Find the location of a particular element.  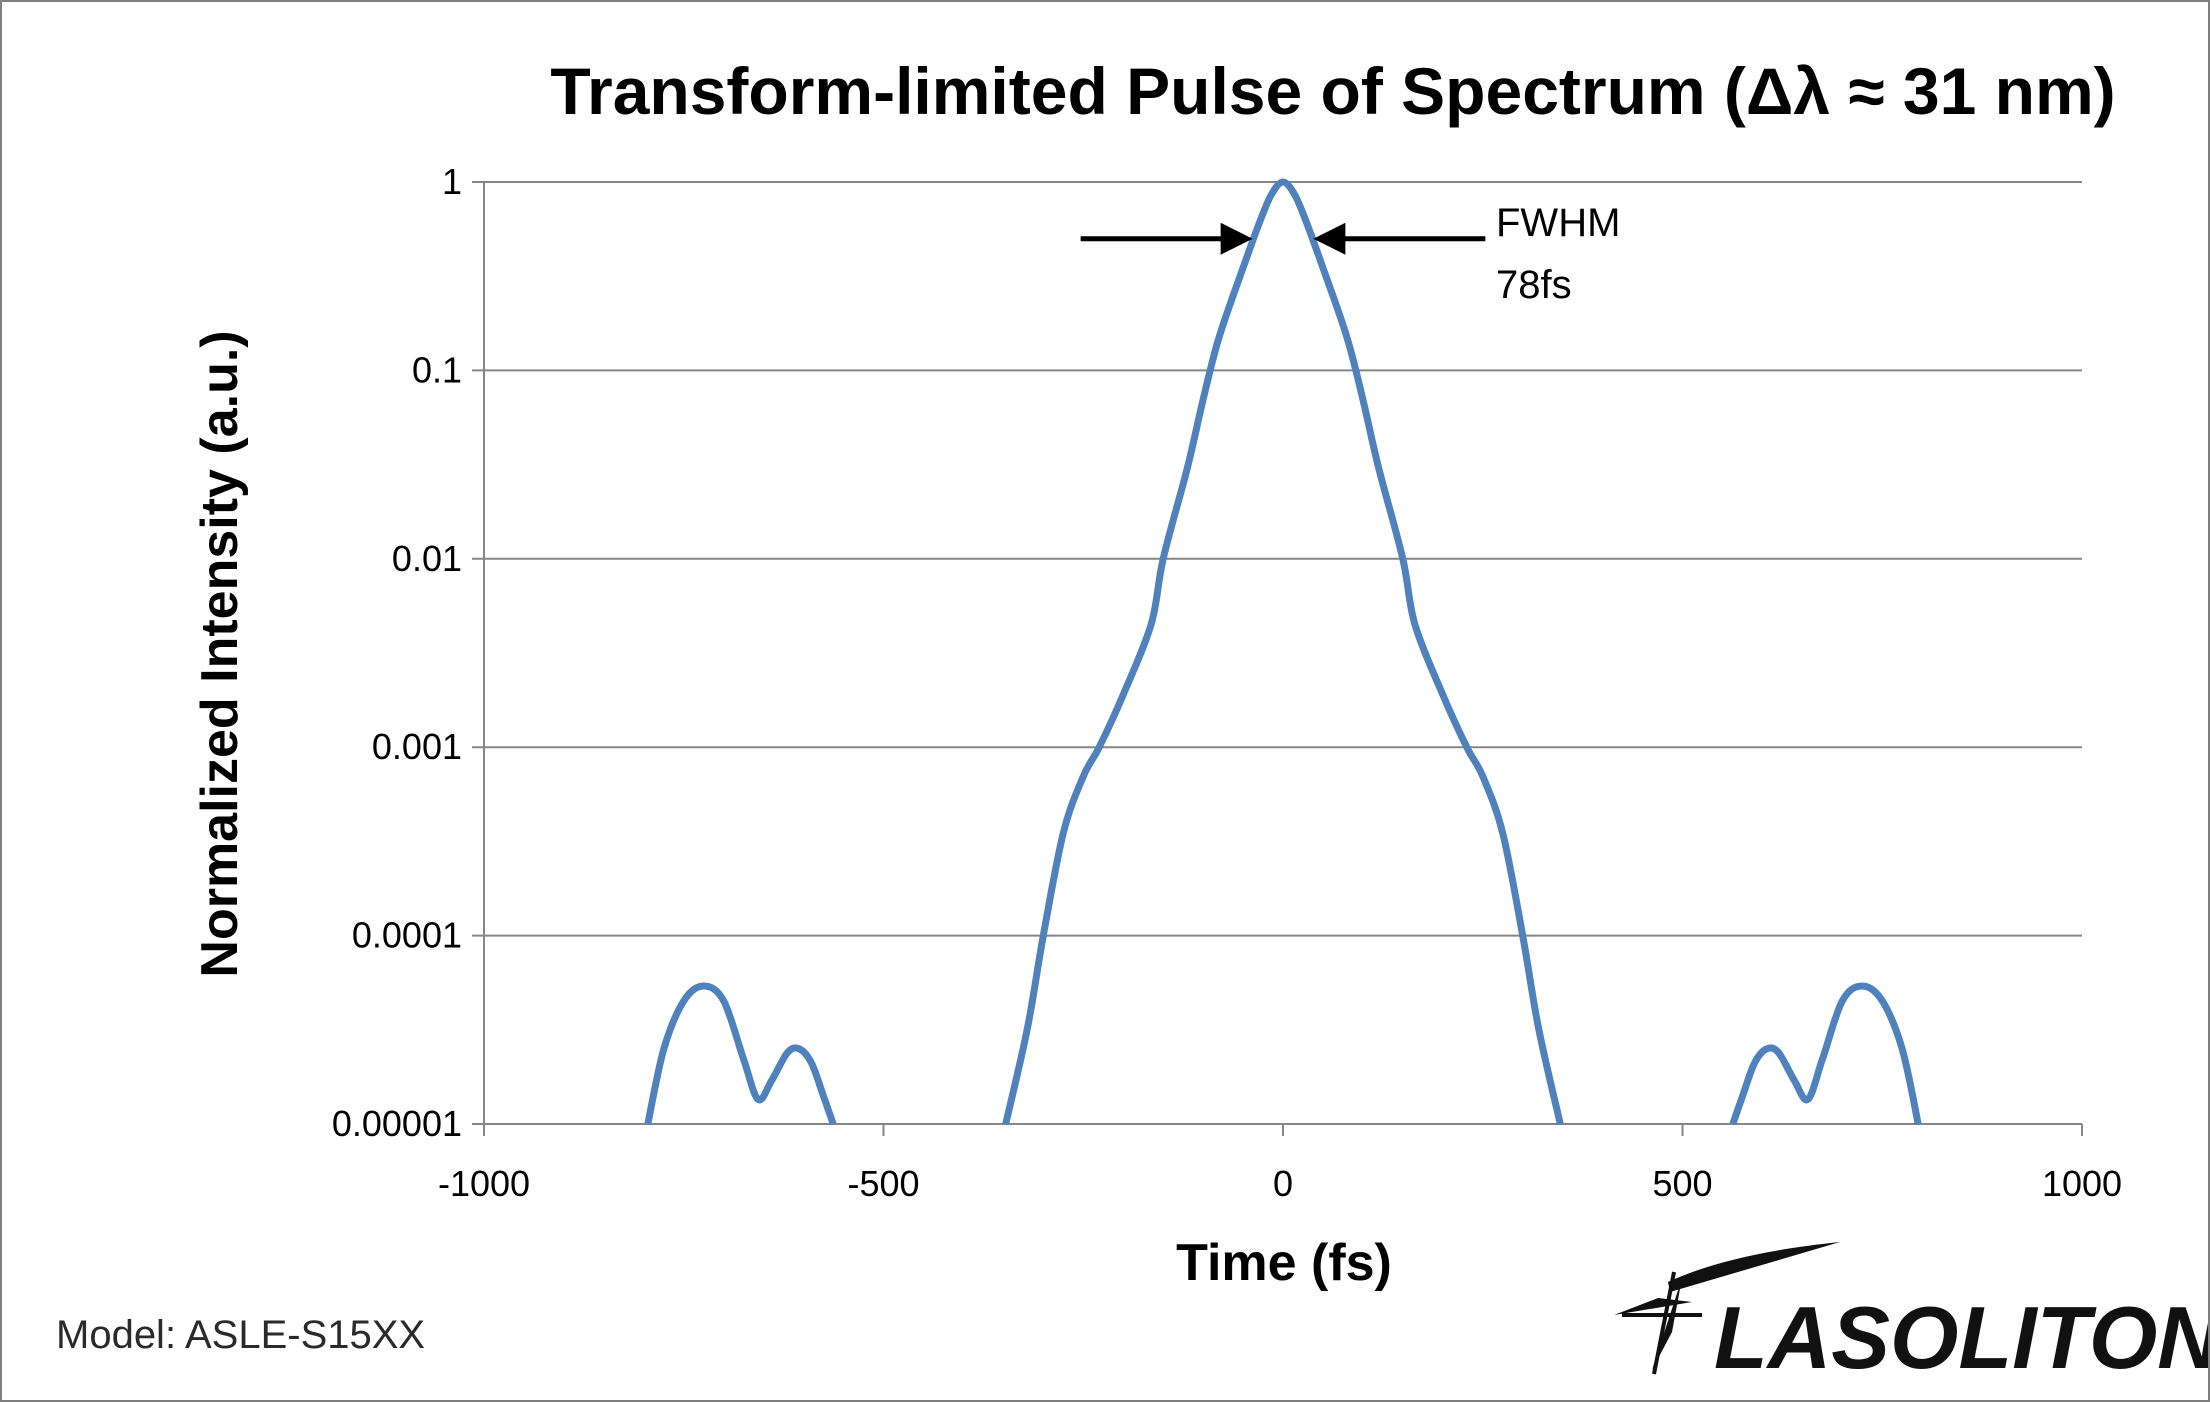

fwhm-left-arrowhead is located at coordinates (1236, 238).